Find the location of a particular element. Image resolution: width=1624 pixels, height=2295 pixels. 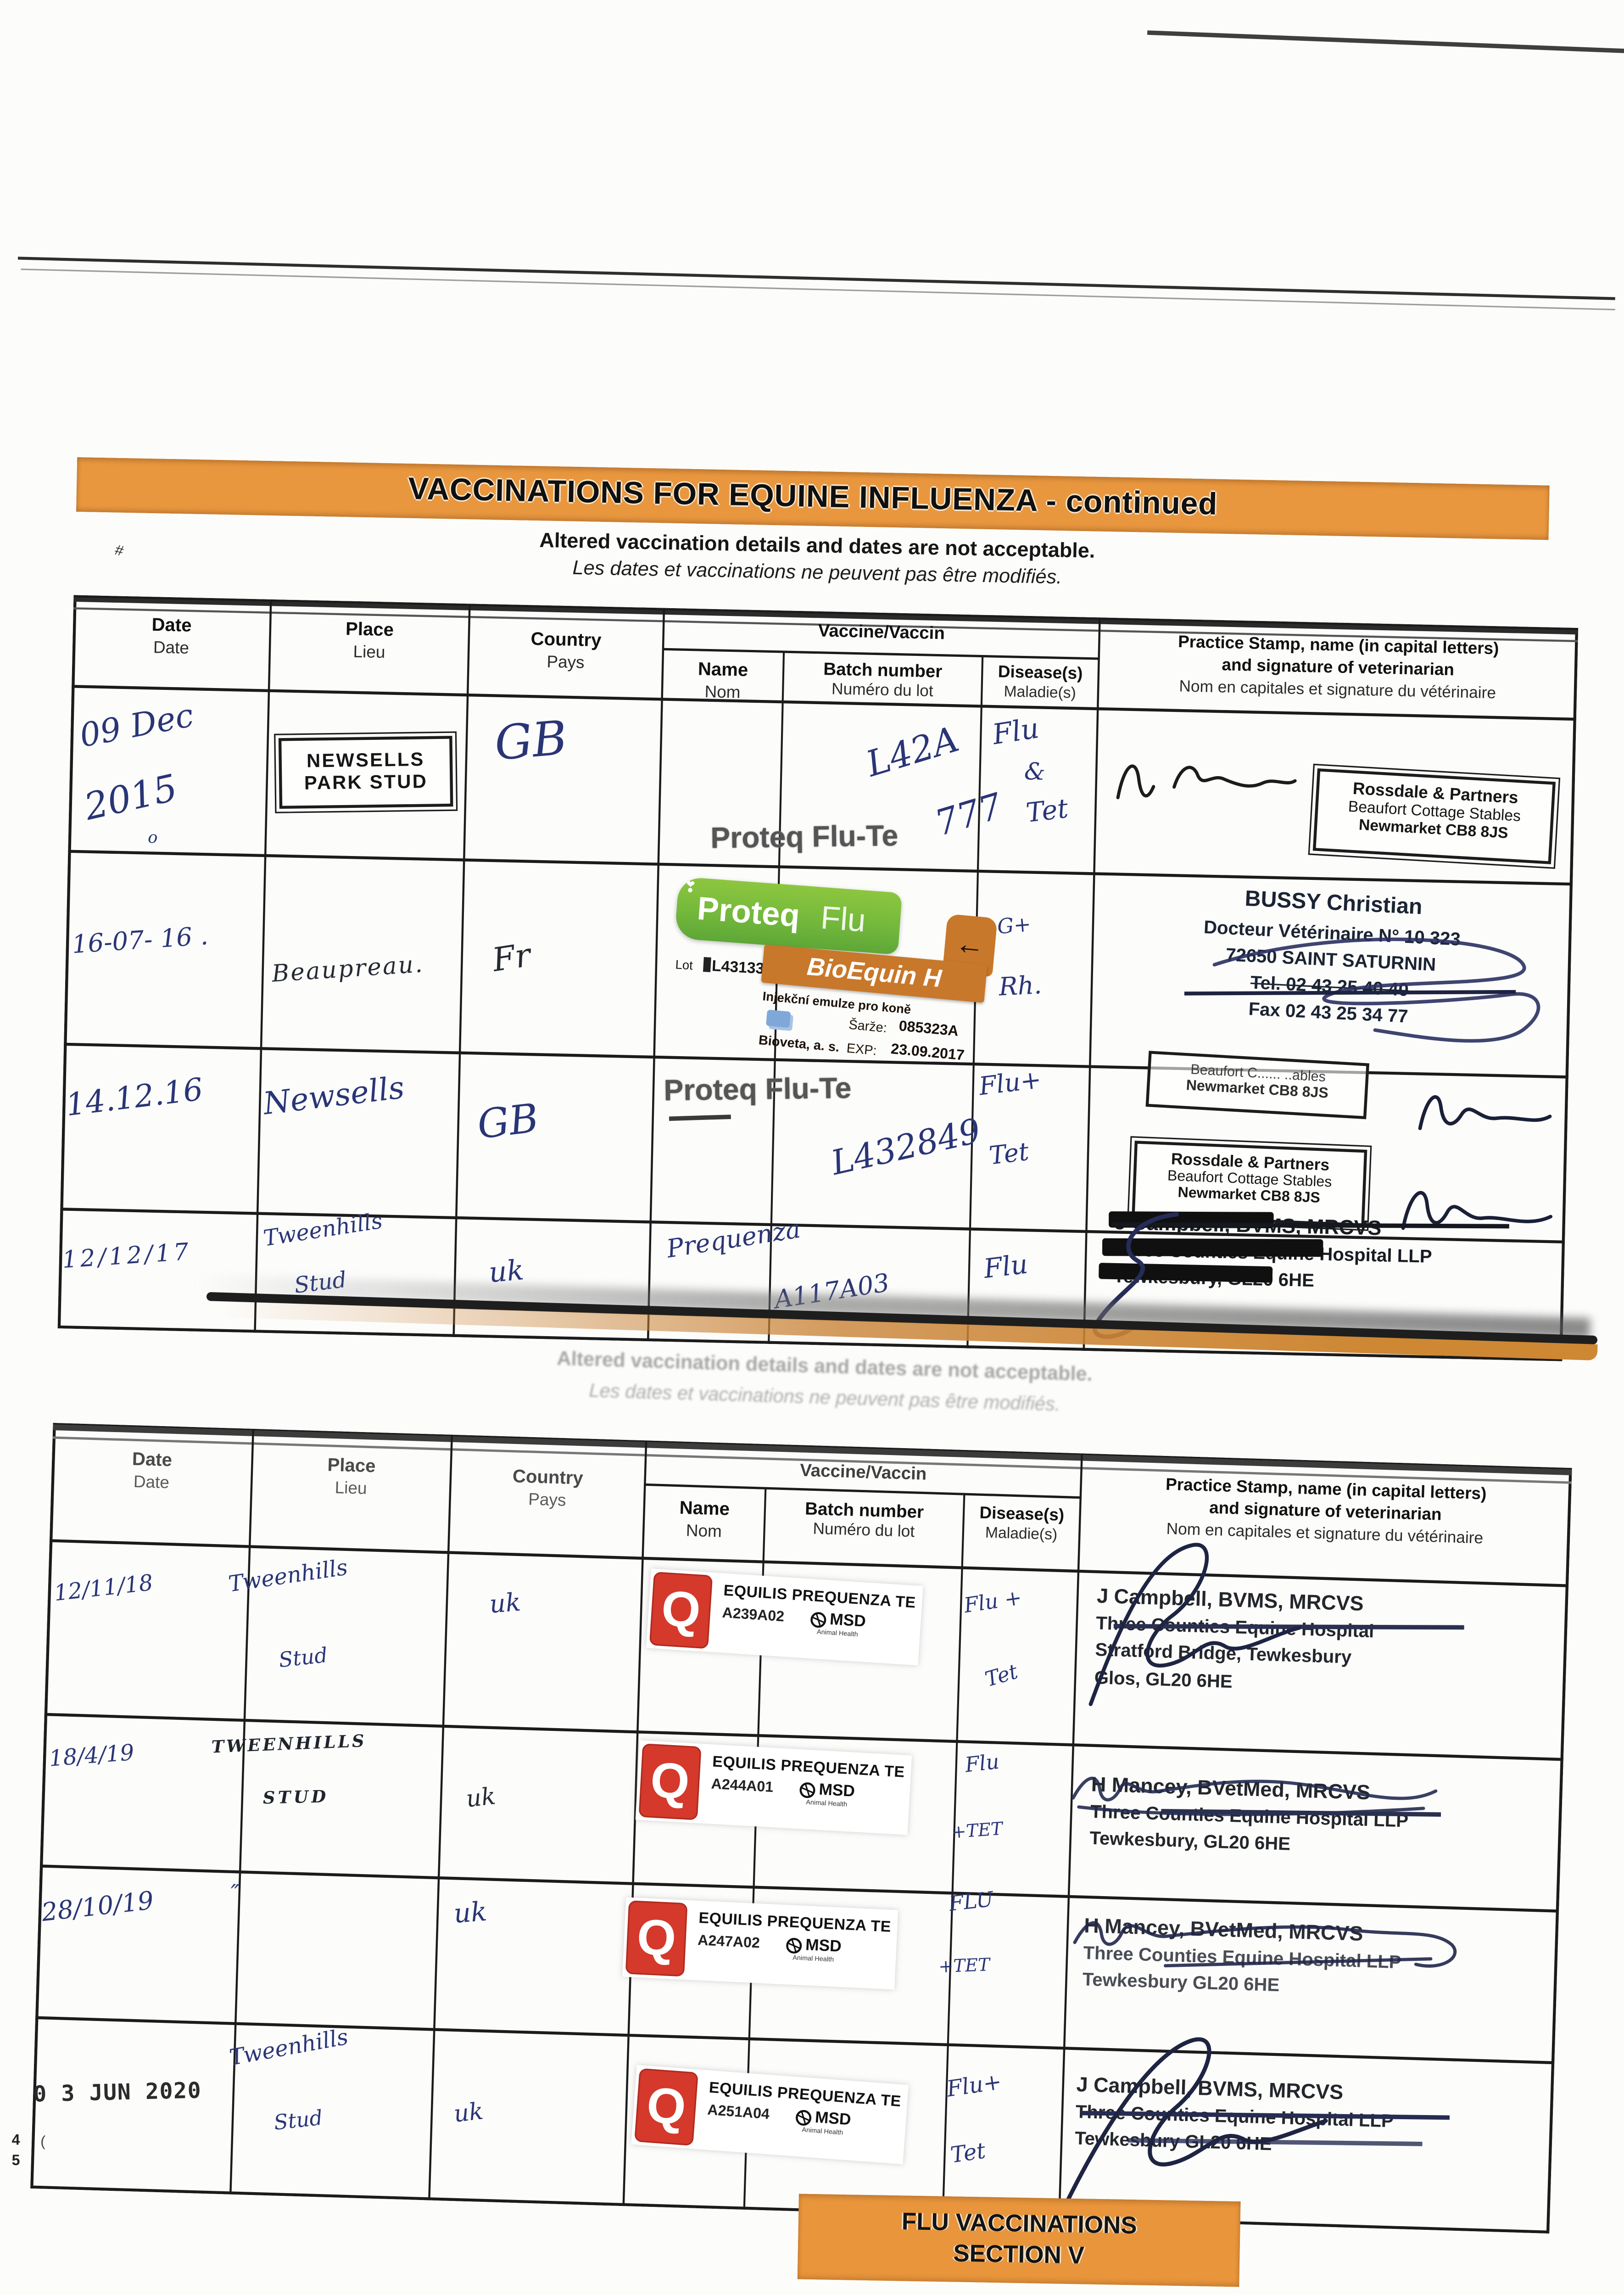

entry-date: 18/4/19 is located at coordinates (91, 1756).